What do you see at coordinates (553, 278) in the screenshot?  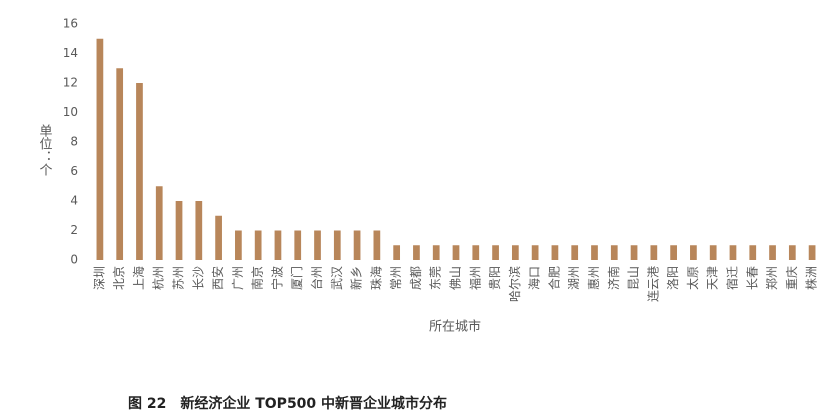 I see `x-tick-label: 合肥` at bounding box center [553, 278].